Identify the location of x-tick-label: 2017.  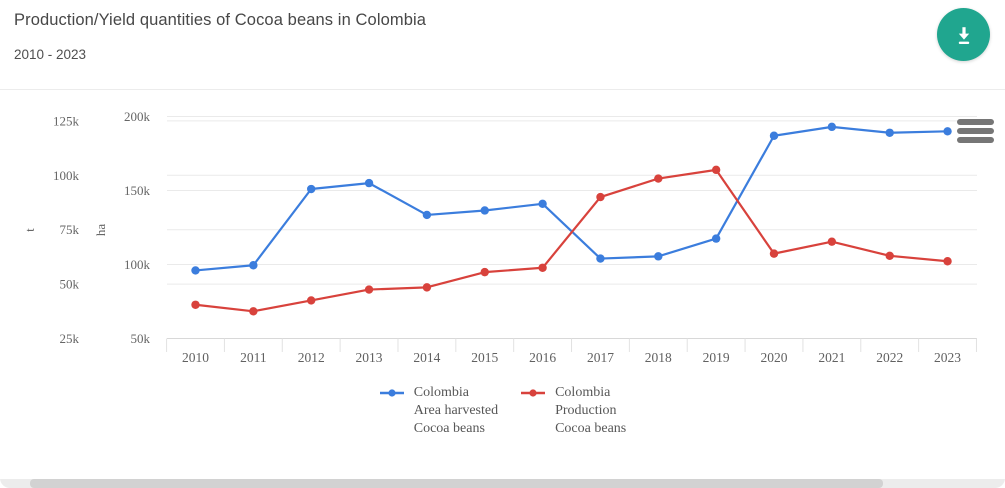
(600, 357).